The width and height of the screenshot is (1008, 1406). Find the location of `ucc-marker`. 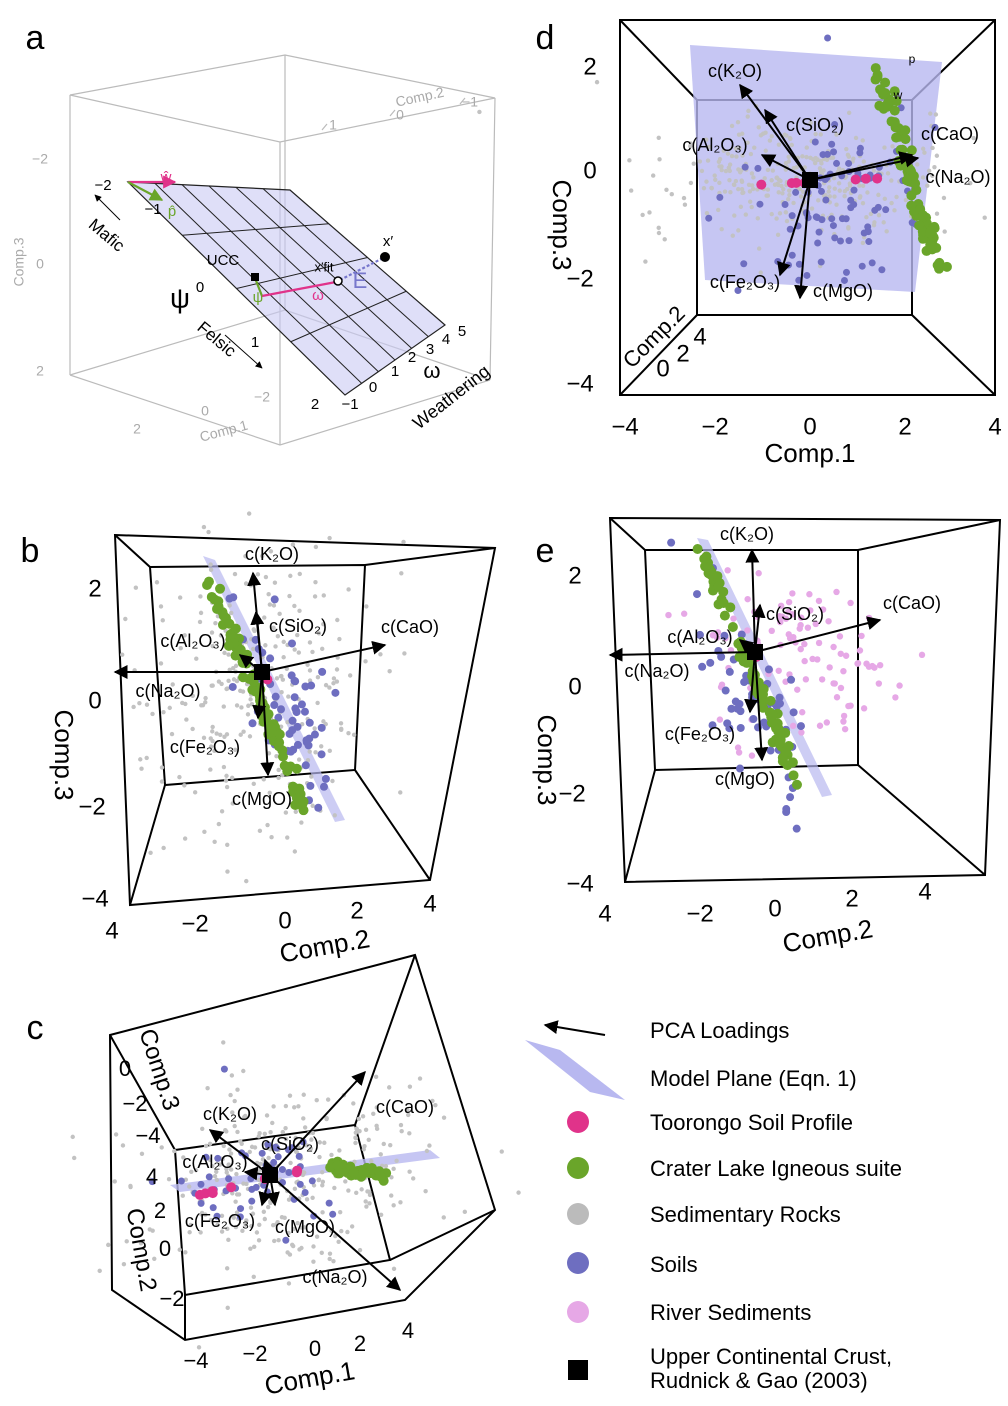

ucc-marker is located at coordinates (270, 1175).